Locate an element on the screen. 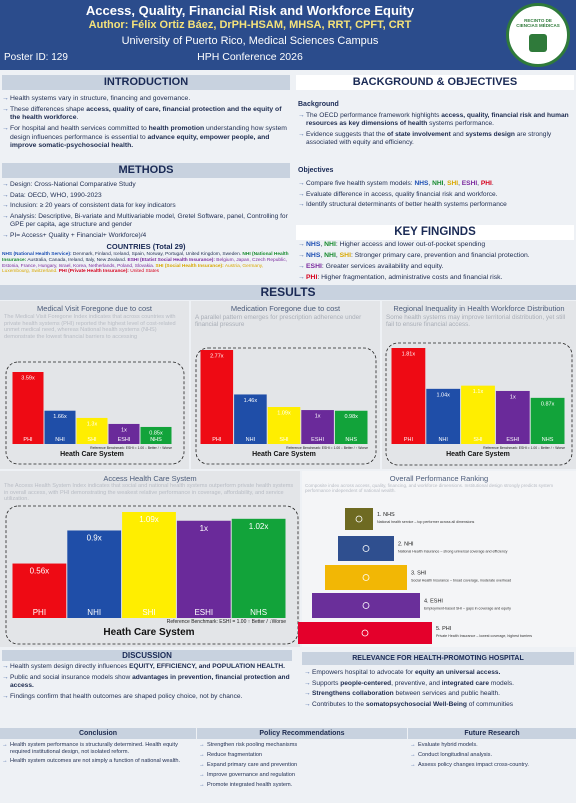 The image size is (576, 803). bar-value-label: 1.81x is located at coordinates (409, 355).